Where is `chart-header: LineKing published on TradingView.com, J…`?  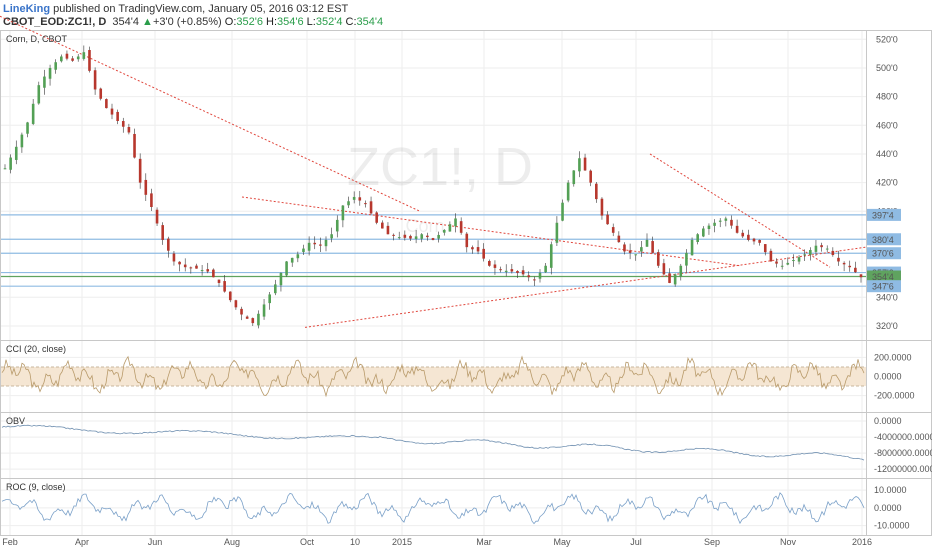 chart-header: LineKing published on TradingView.com, J… is located at coordinates (466, 15).